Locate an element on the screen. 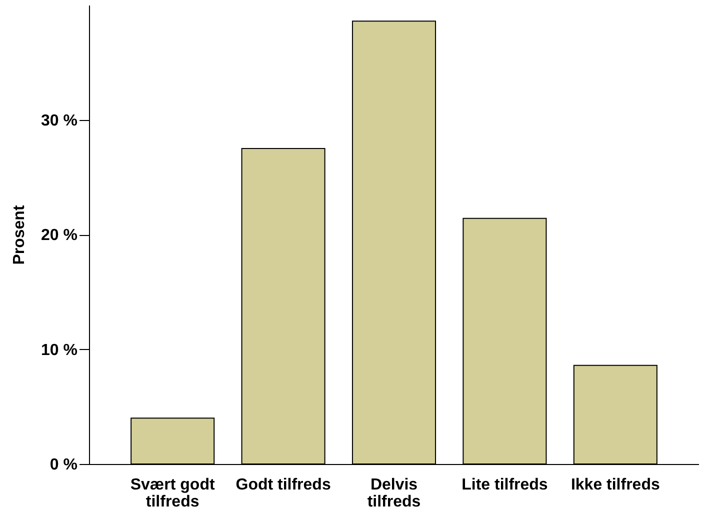 The width and height of the screenshot is (710, 513). x-tick-label: Godt tilfreds is located at coordinates (283, 485).